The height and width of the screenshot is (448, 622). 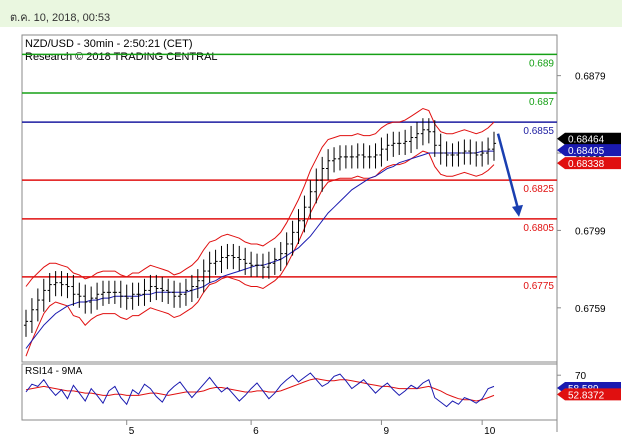 What do you see at coordinates (311, 13) in the screenshot?
I see `top-status-bar: ต.ค. 10, 2018, 00:53` at bounding box center [311, 13].